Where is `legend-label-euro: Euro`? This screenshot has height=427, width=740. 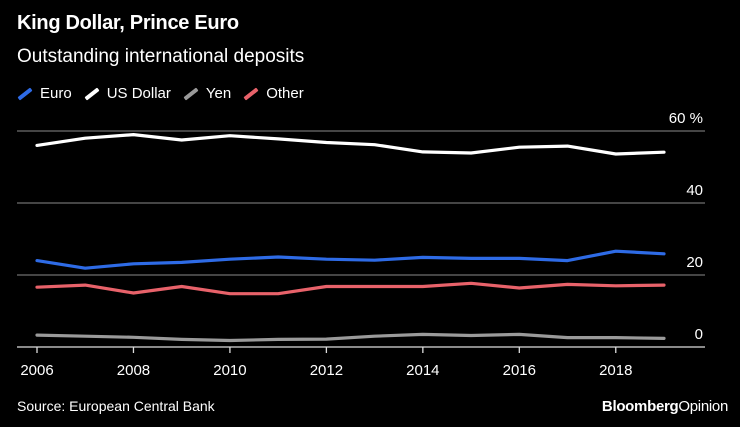
legend-label-euro: Euro is located at coordinates (56, 93).